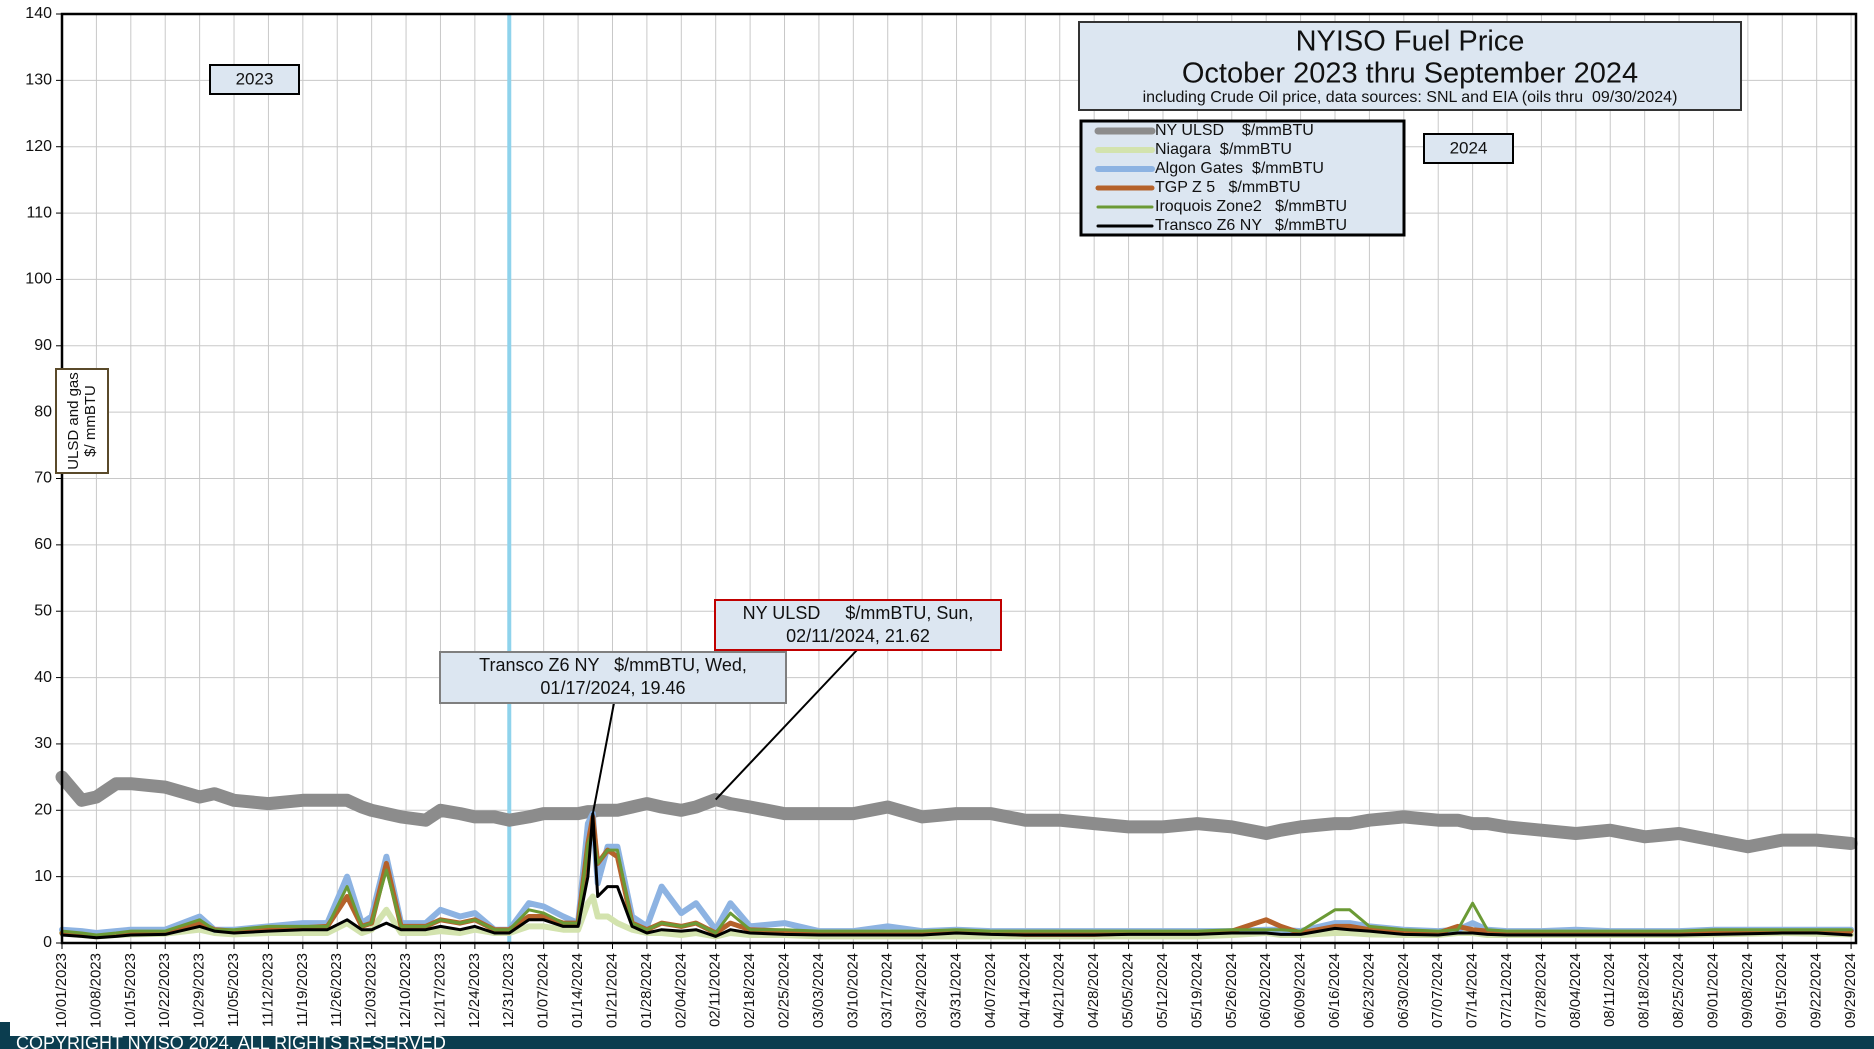 The image size is (1874, 1049). Describe the element at coordinates (1816, 990) in the screenshot. I see `x-tick-label: 09/22/2024` at that location.